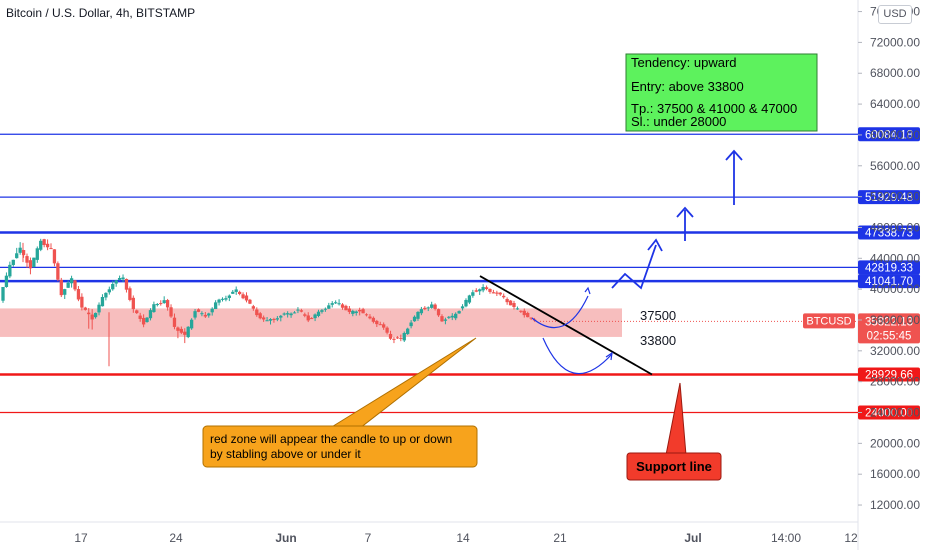 This screenshot has width=932, height=550. Describe the element at coordinates (340, 446) in the screenshot. I see `callout-box` at that location.